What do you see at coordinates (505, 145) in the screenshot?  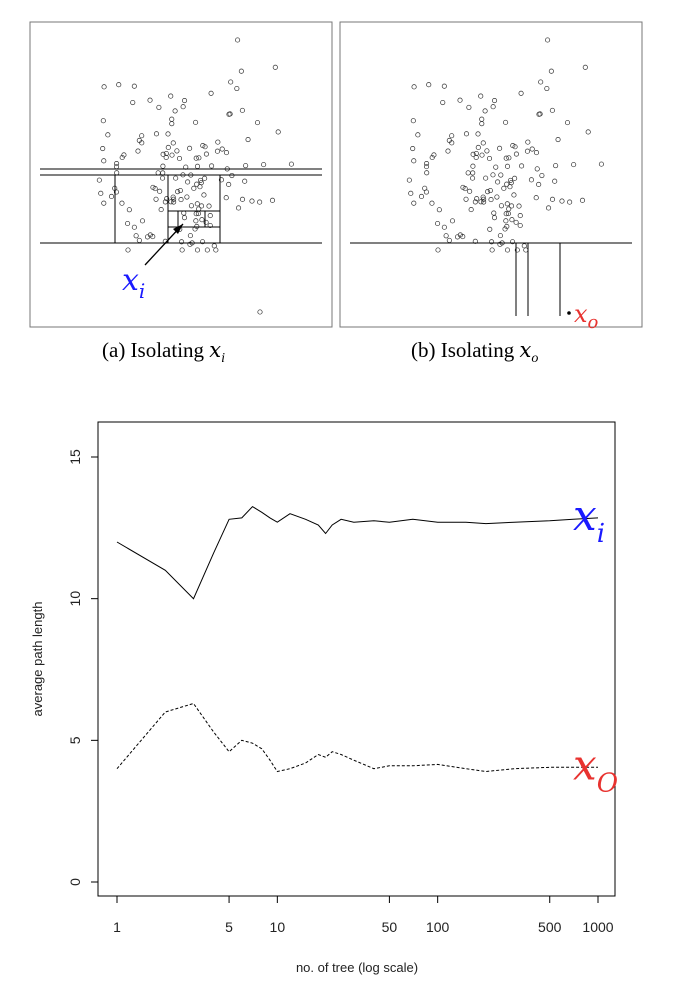 I see `panel-b-points` at bounding box center [505, 145].